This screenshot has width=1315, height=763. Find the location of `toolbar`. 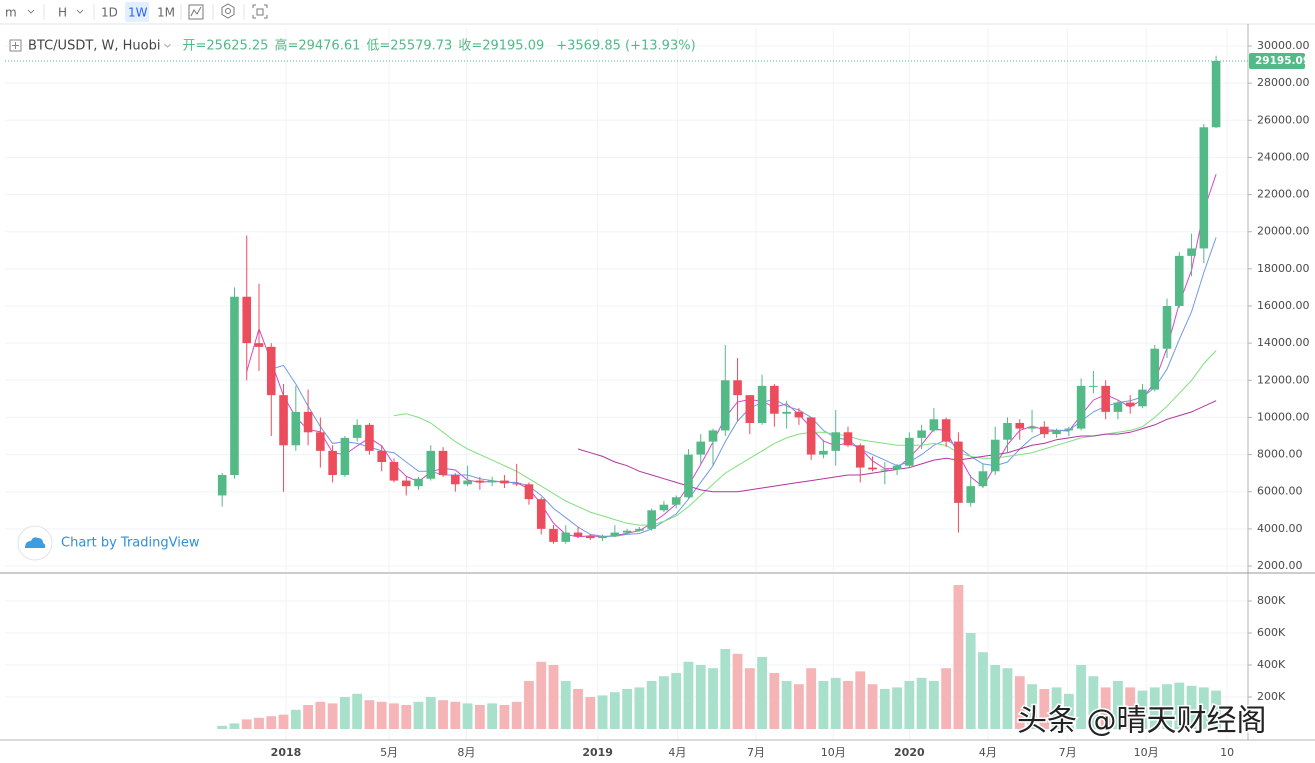

toolbar is located at coordinates (657, 12).